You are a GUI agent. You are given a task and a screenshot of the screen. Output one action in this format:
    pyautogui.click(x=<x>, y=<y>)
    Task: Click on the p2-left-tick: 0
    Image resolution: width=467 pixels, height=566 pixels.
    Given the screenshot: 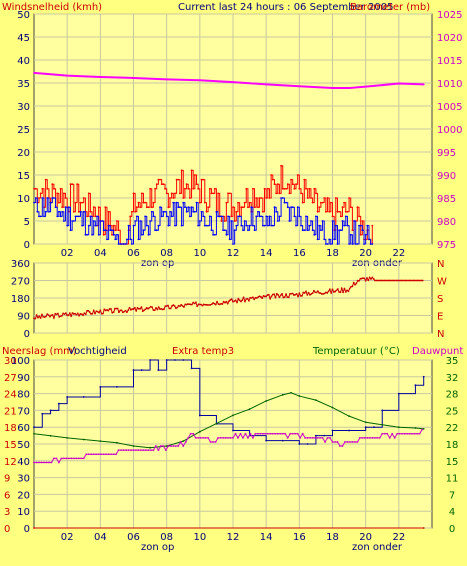 What is the action you would take?
    pyautogui.click(x=27, y=334)
    